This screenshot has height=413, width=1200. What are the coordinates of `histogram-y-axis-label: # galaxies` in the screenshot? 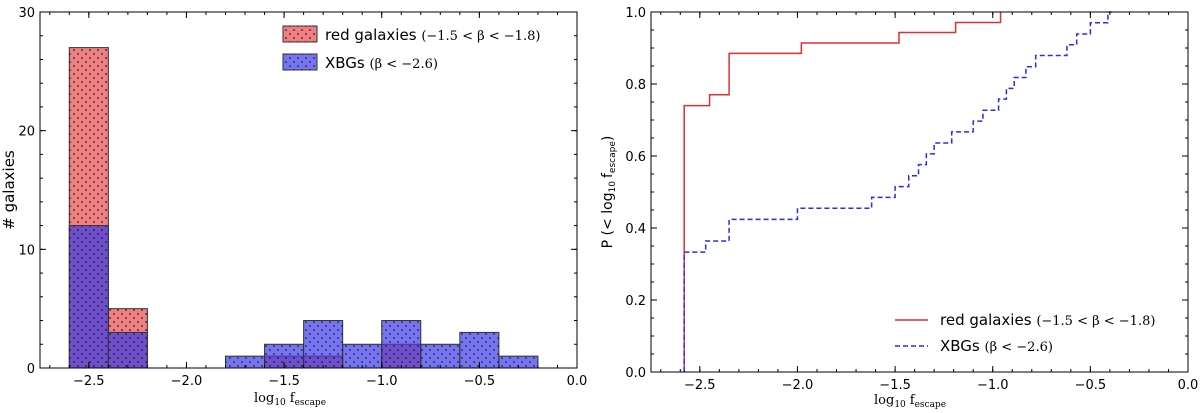 It's located at (9, 190).